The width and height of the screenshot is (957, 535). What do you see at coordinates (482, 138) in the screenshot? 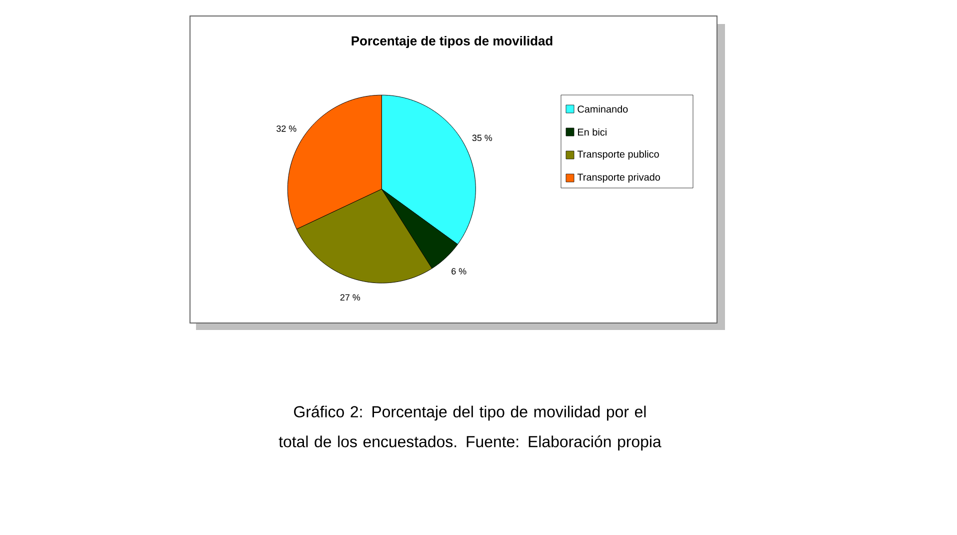
I see `data-label: 35 %` at bounding box center [482, 138].